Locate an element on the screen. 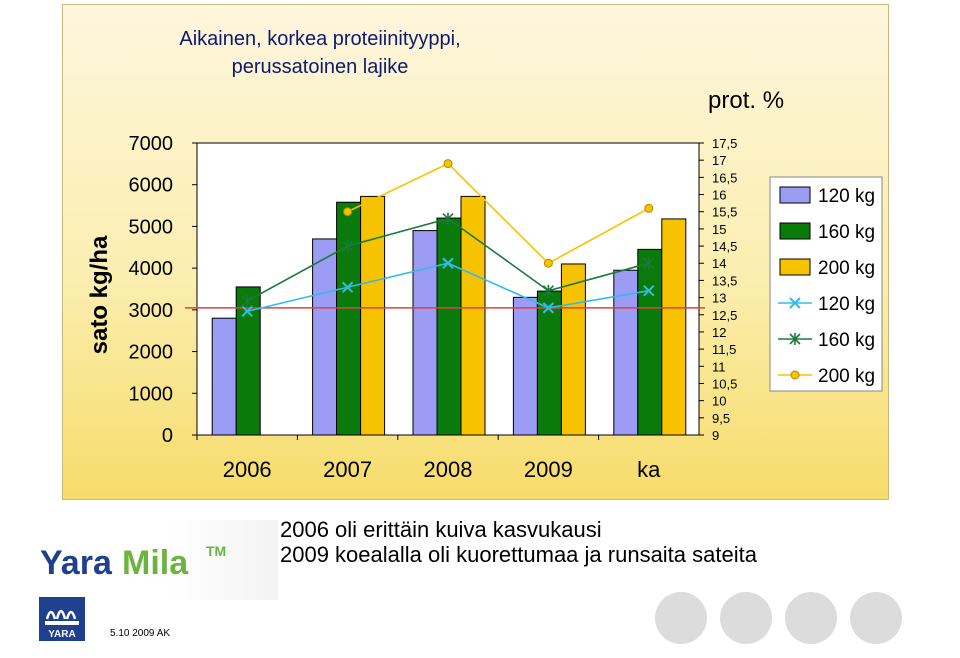 This screenshot has height=658, width=960. y2-tick-label: 14,5 is located at coordinates (724, 246).